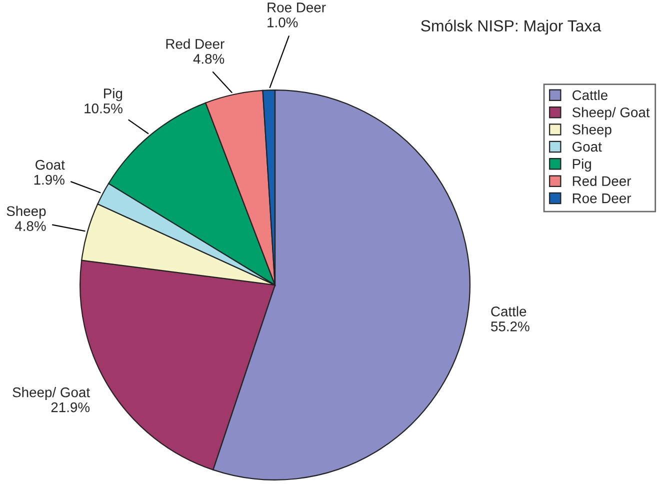 The width and height of the screenshot is (659, 493). Describe the element at coordinates (50, 165) in the screenshot. I see `slice-label: Goat` at that location.